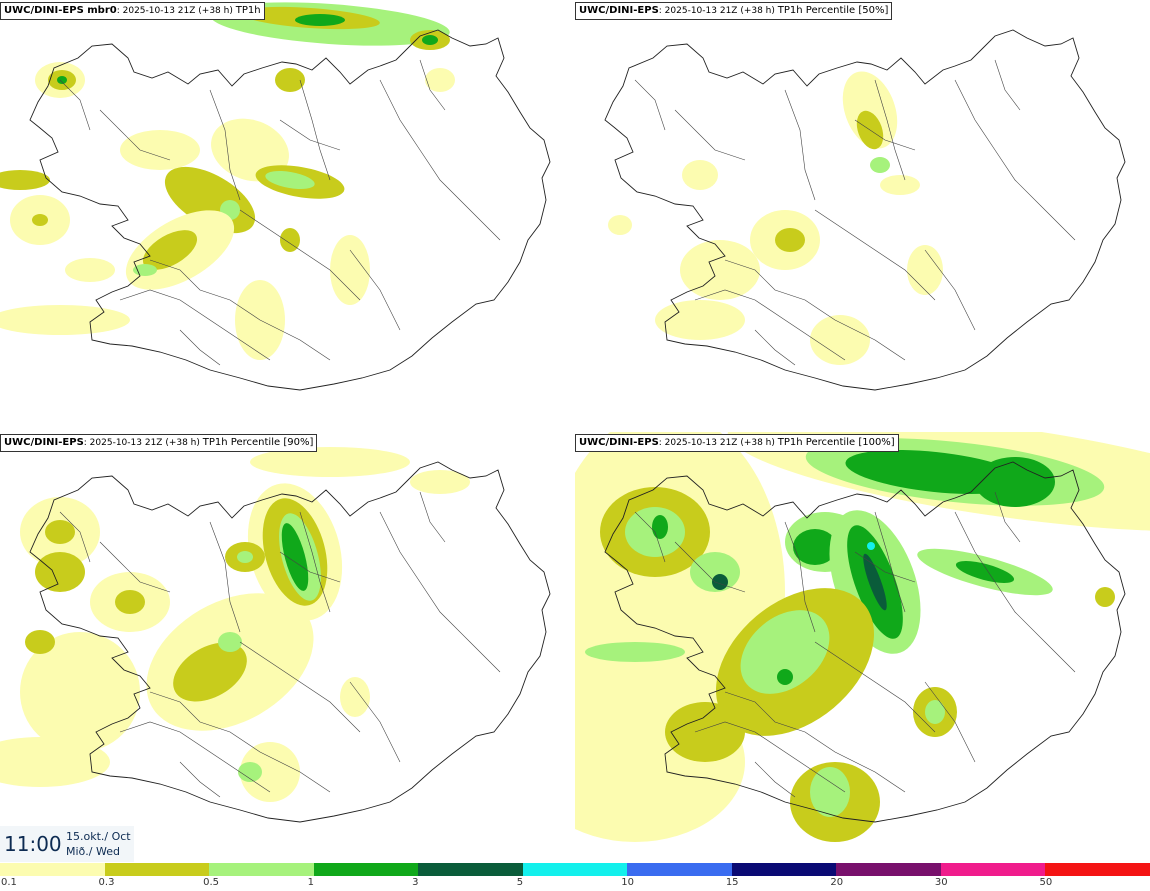 The height and width of the screenshot is (891, 1150). What do you see at coordinates (415, 882) in the screenshot?
I see `legend-tick-label: 3` at bounding box center [415, 882].